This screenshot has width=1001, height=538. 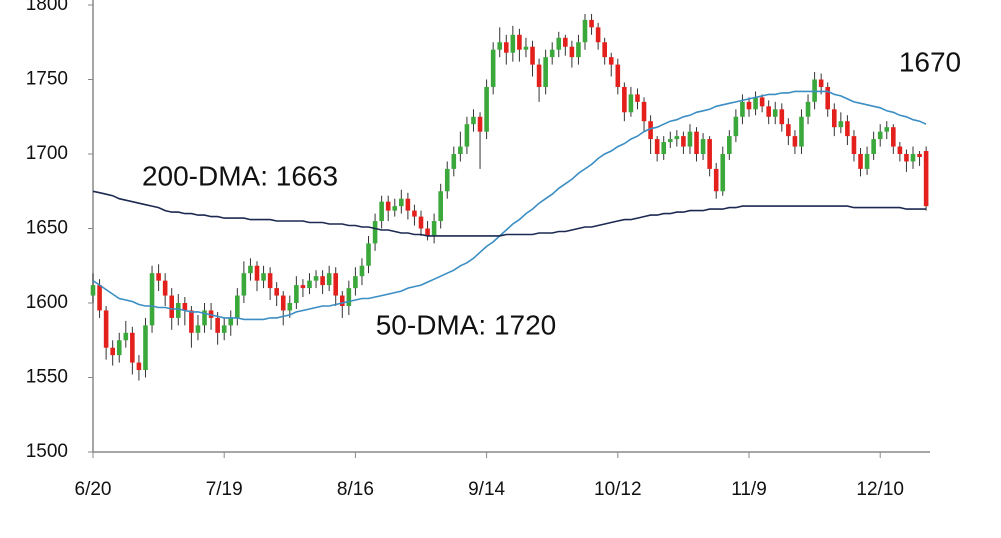 What do you see at coordinates (47, 7) in the screenshot?
I see `y-tick-label: 1800` at bounding box center [47, 7].